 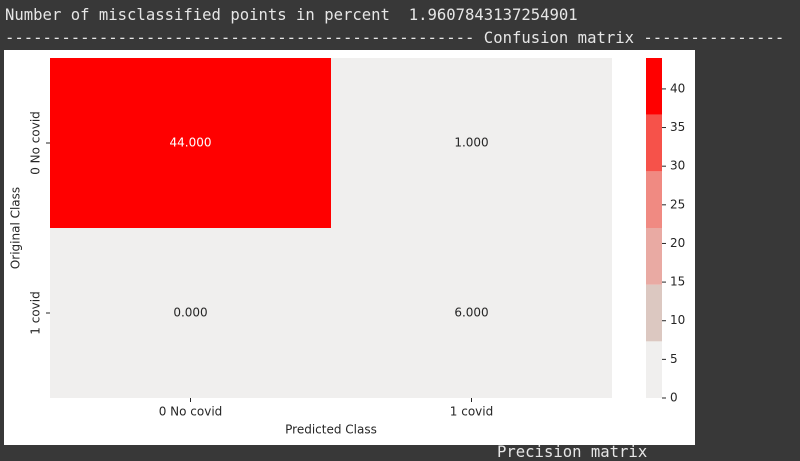 I want to click on y-axis-label: Original Class, so click(x=16, y=228).